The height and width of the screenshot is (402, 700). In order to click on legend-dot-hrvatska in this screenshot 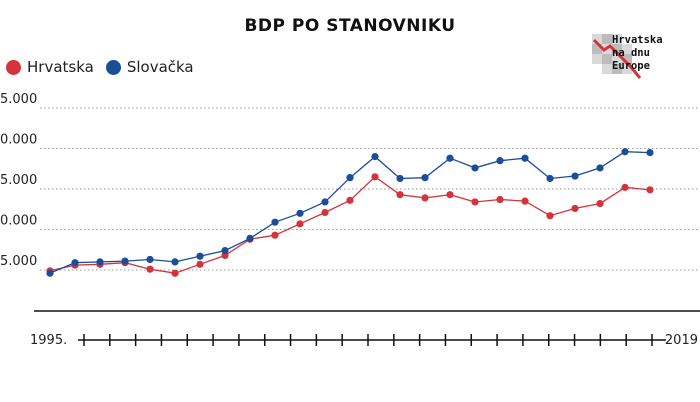, I will do `click(13, 67)`.